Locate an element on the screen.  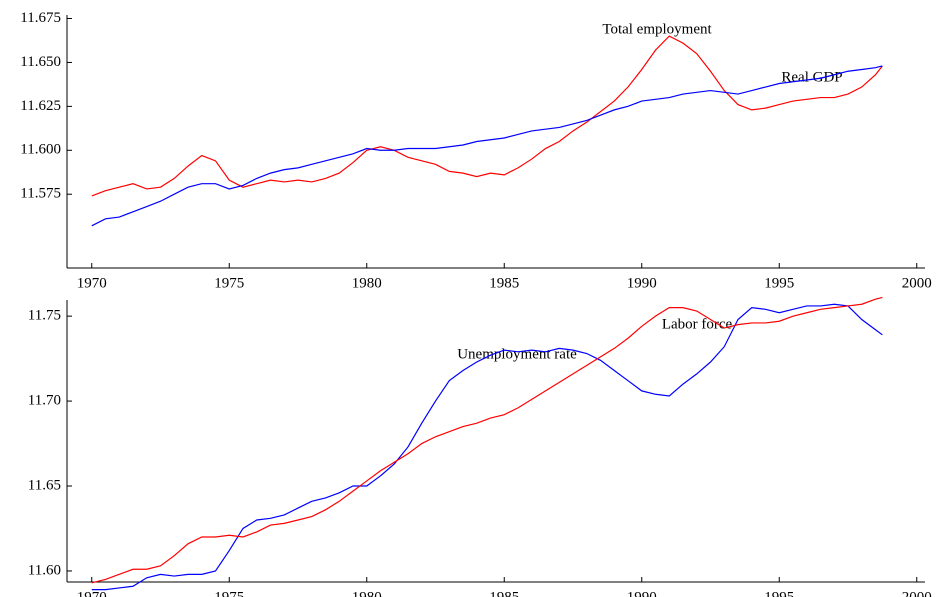
y-tick-label: 11.575 is located at coordinates (40, 194).